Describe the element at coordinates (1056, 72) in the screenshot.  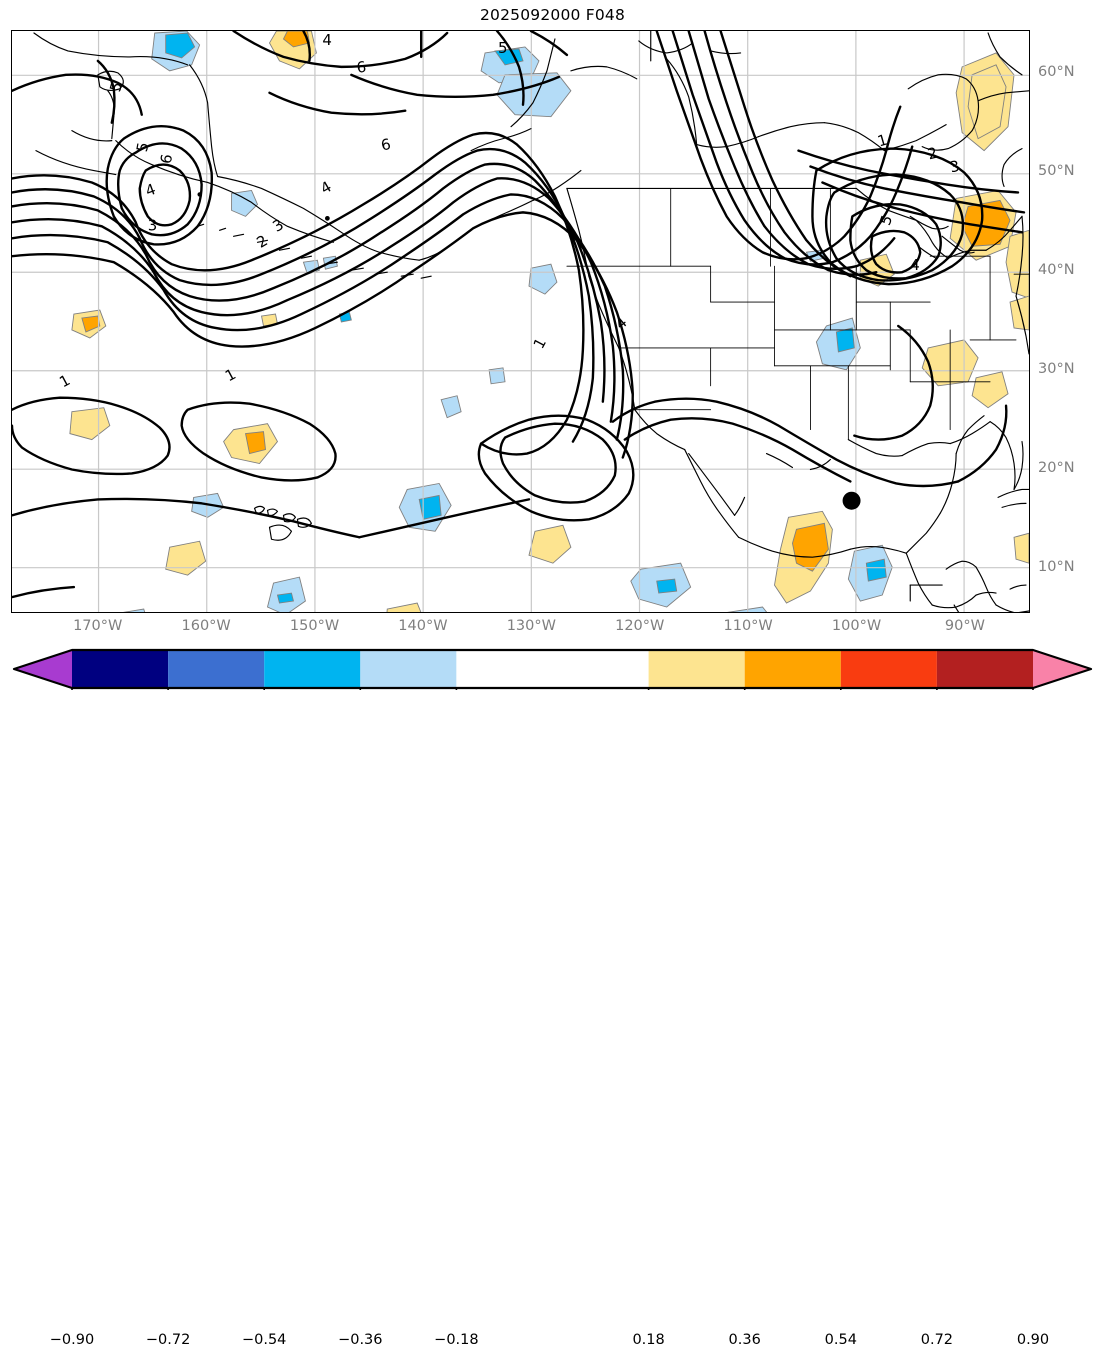
I see `lat-label-60n: 60°N` at that location.